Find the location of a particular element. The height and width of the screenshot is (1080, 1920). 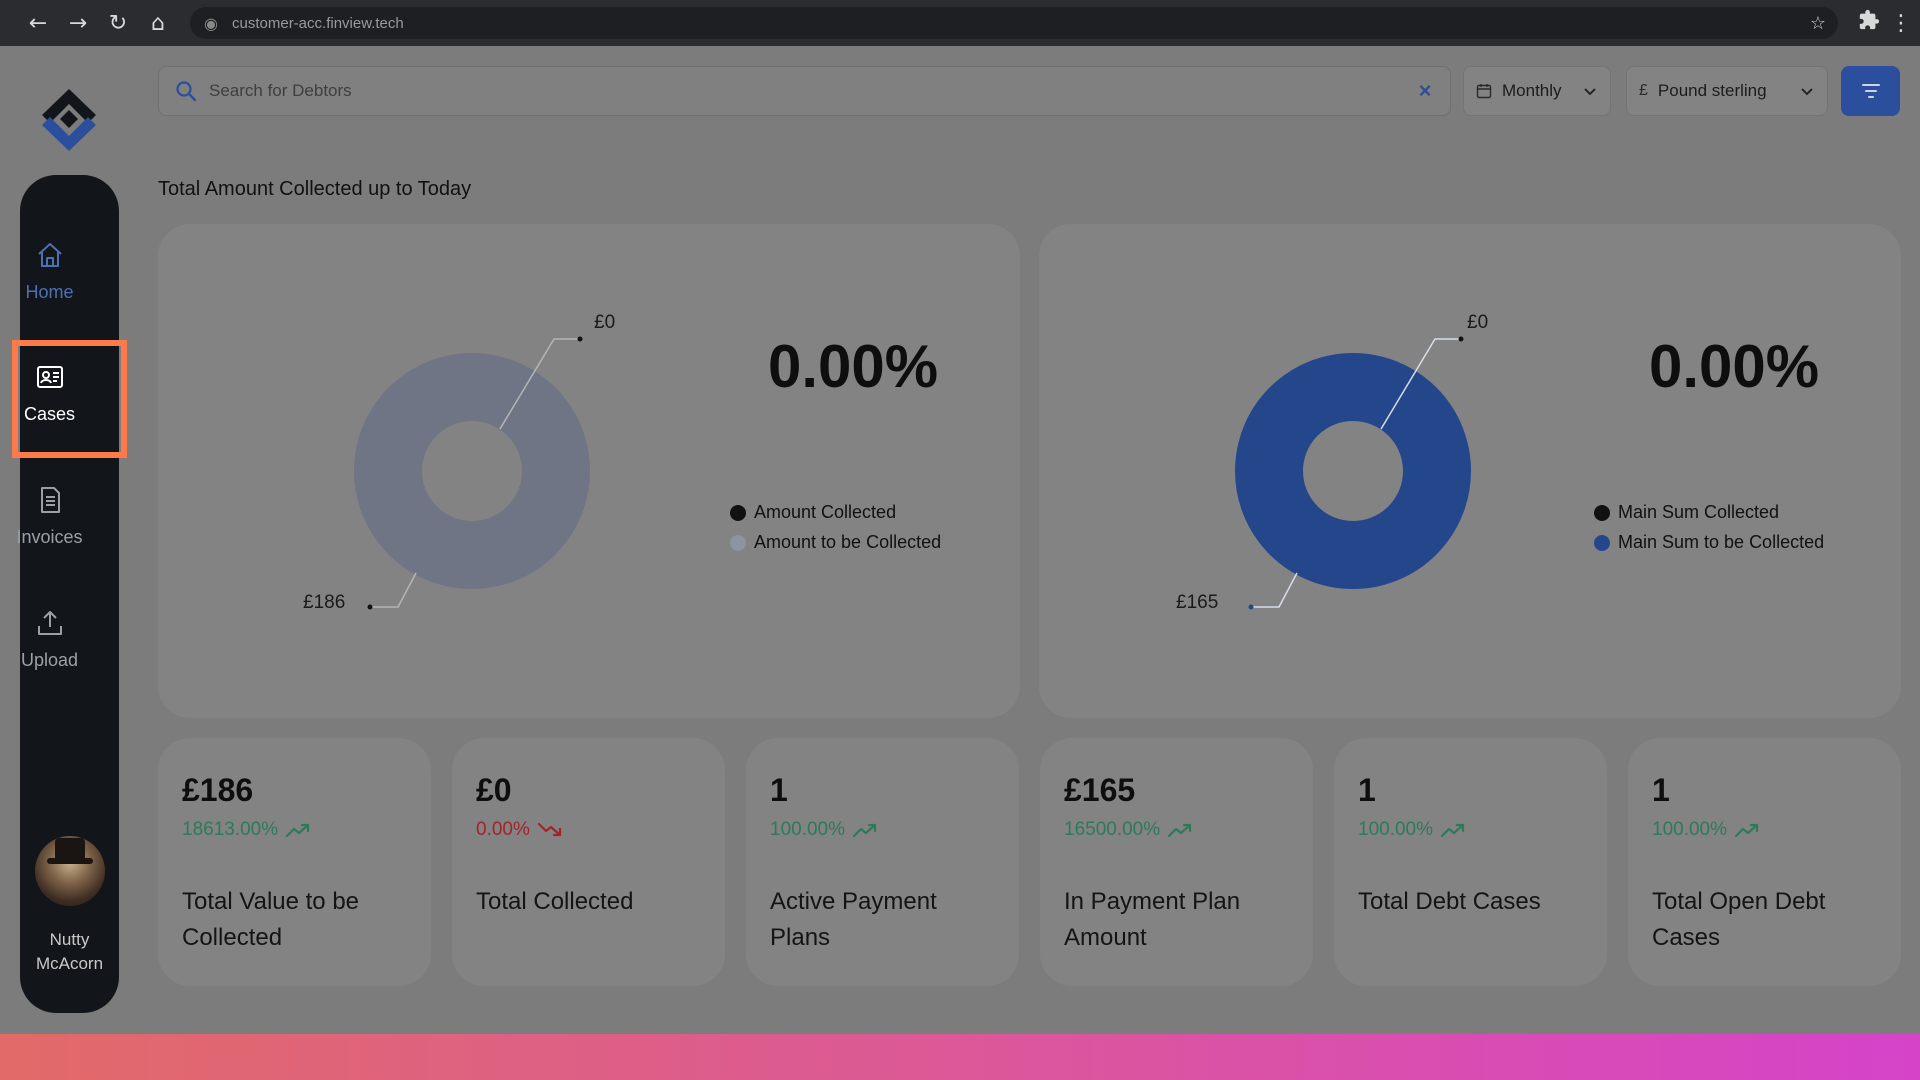

section-title: Total Amount Collected up to Today is located at coordinates (315, 189).